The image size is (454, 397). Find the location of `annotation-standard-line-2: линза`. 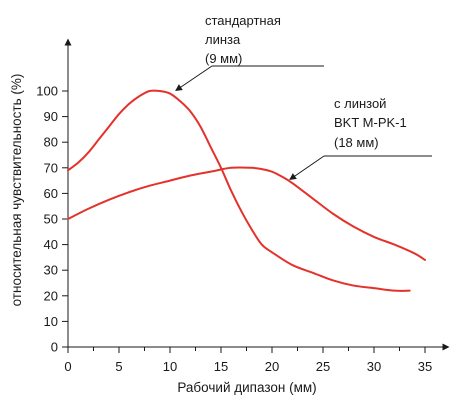

annotation-standard-line-2: линза is located at coordinates (223, 39).